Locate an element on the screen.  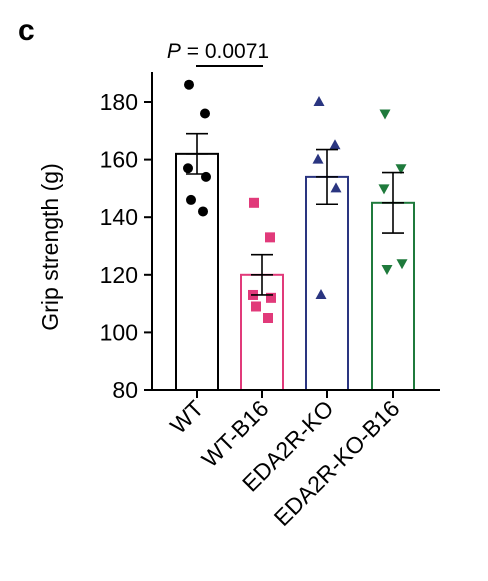
error-bars-layer is located at coordinates (295, 214).